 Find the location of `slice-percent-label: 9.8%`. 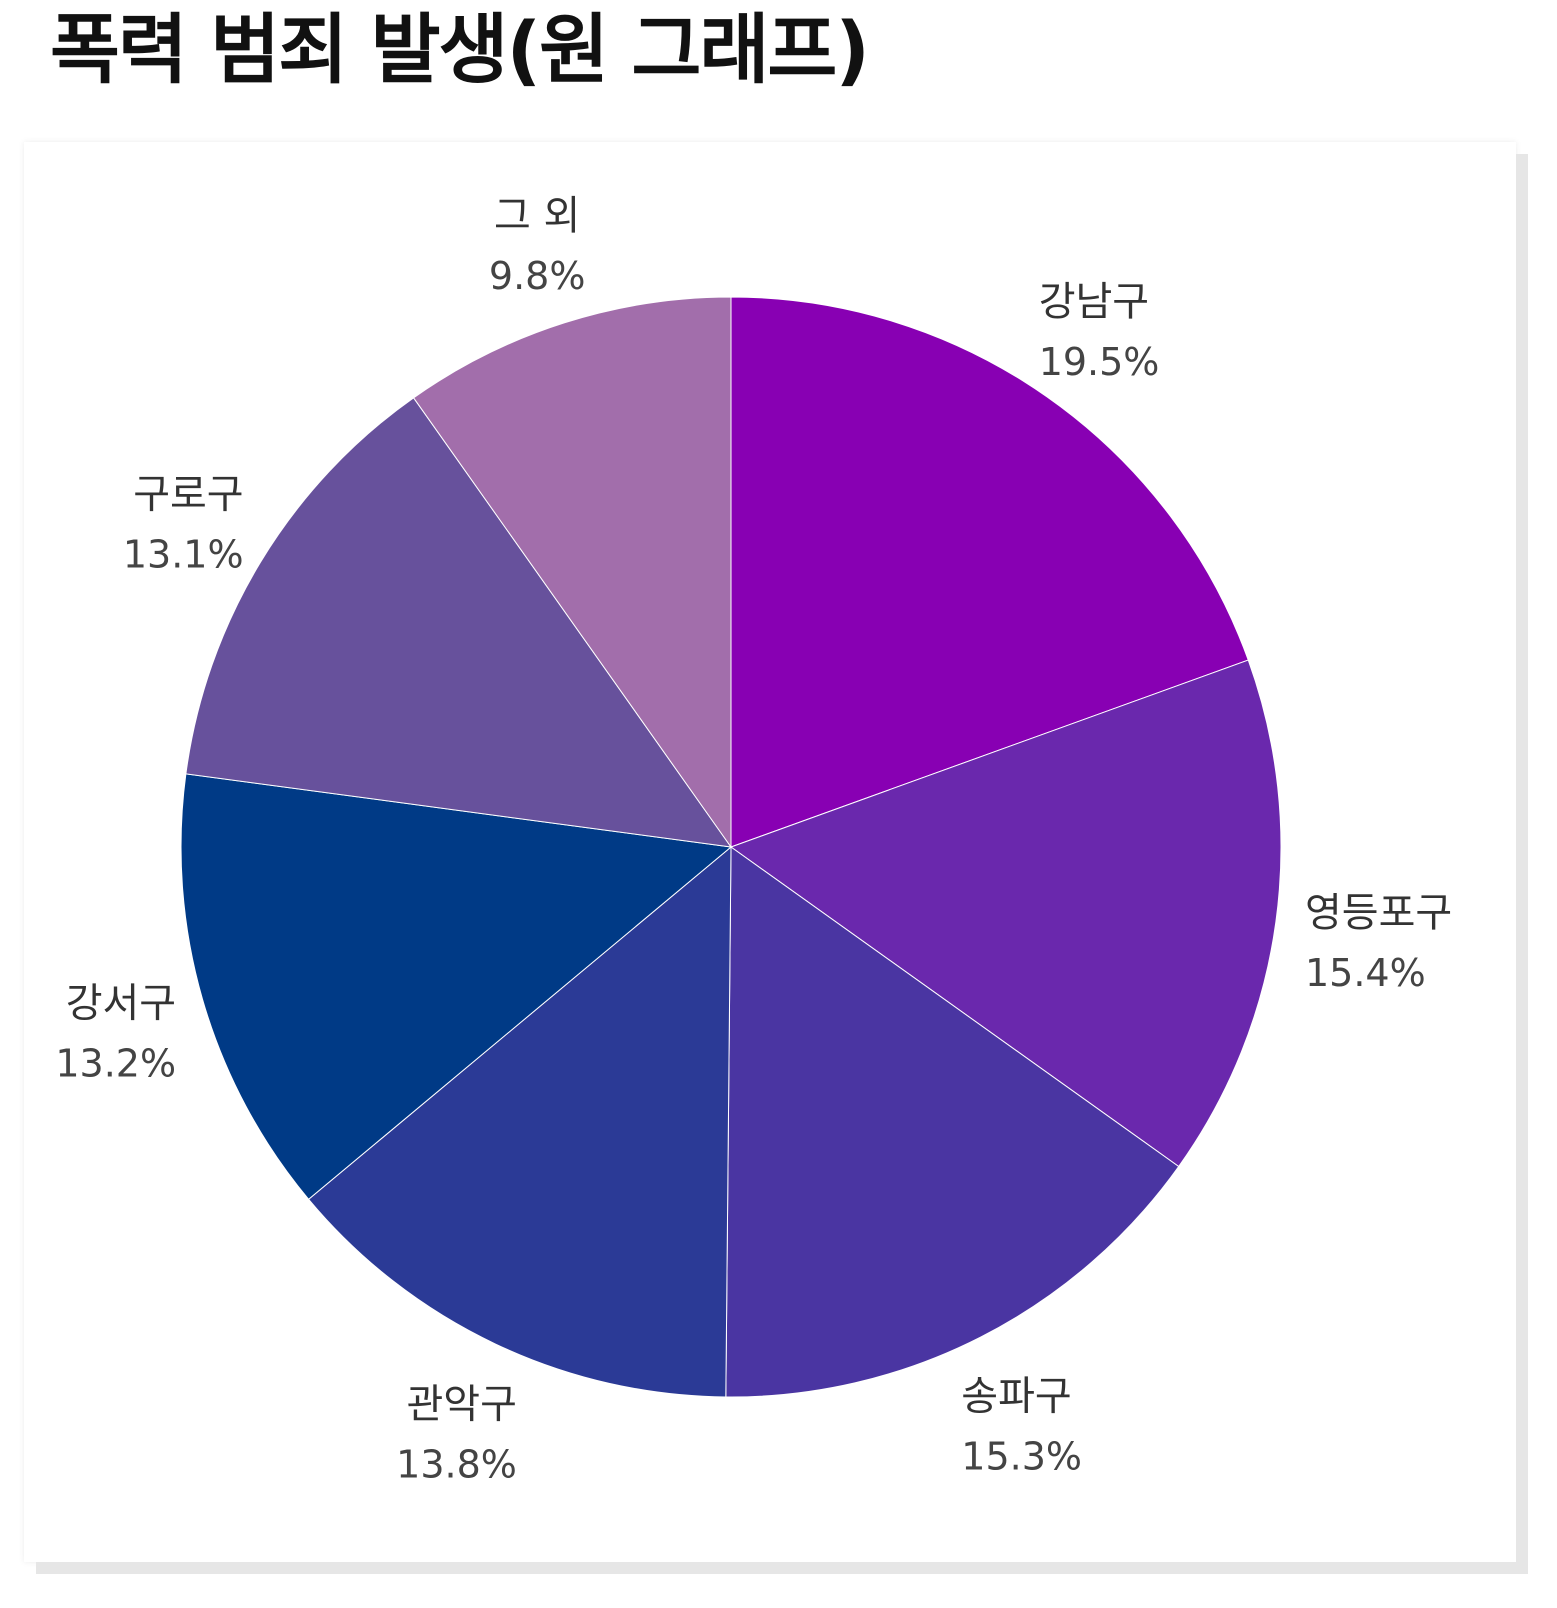

slice-percent-label: 9.8% is located at coordinates (537, 276).